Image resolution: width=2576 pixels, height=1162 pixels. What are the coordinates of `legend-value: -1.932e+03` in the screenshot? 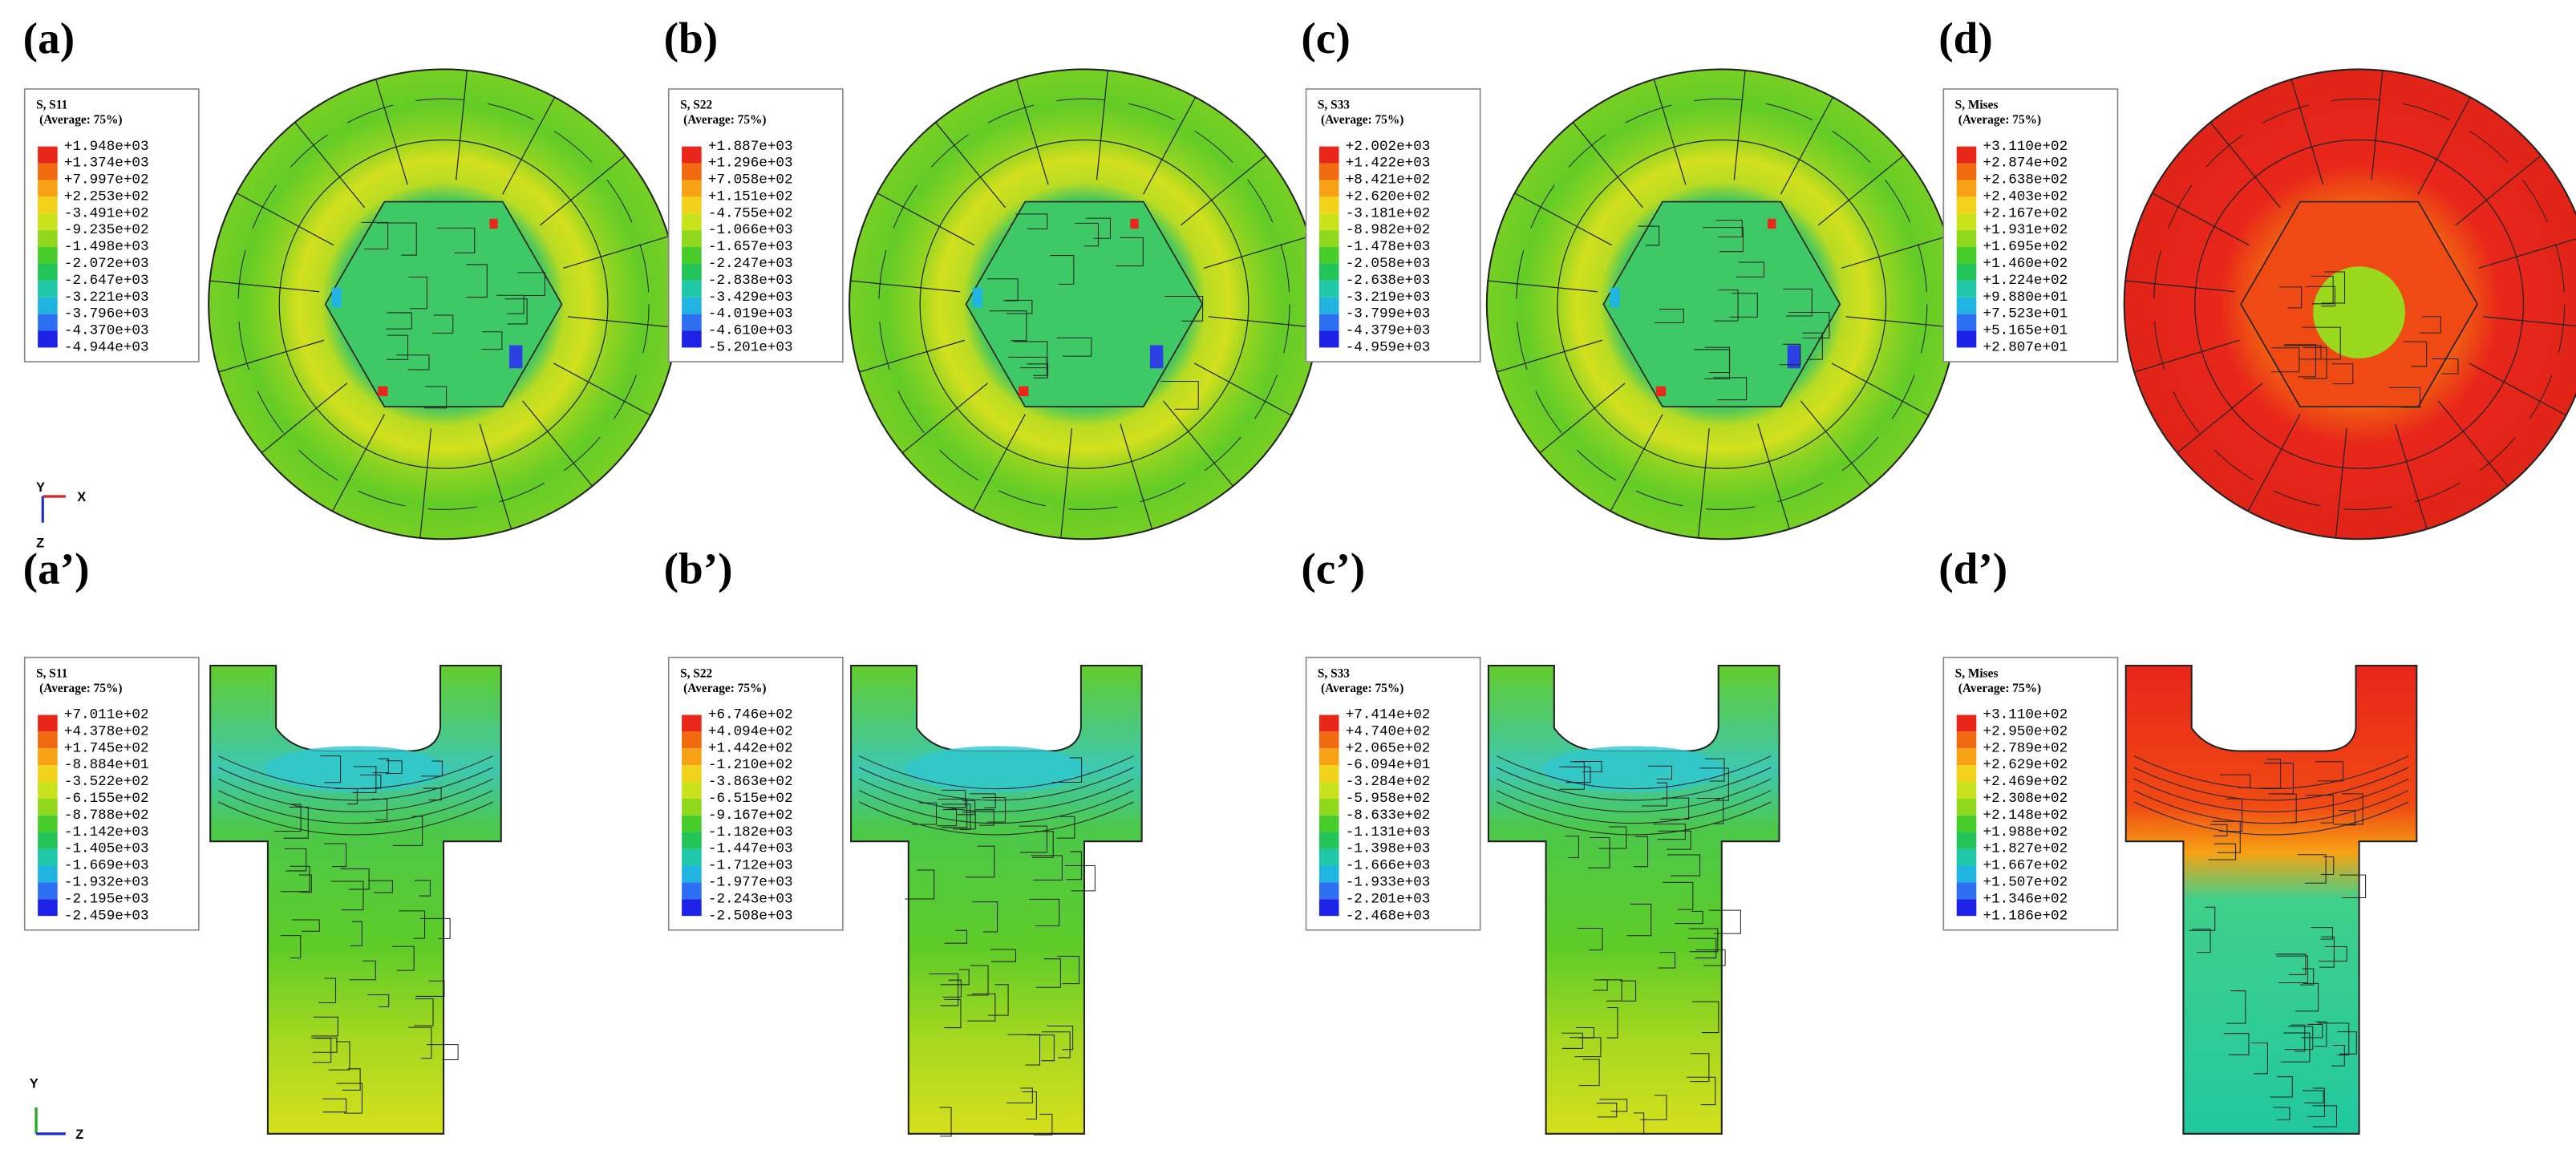 It's located at (106, 882).